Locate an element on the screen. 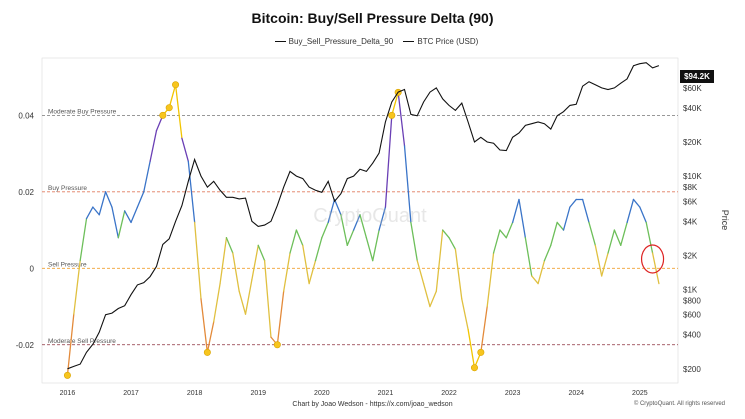  reference-label: Sell Pressure is located at coordinates (67, 264).